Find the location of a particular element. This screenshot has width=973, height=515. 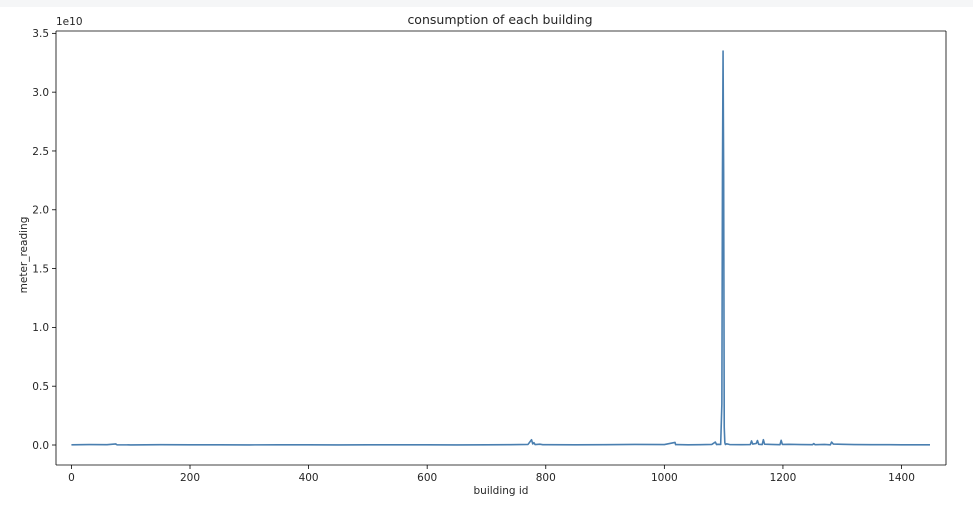

y-axis-offset-label: 1e10 is located at coordinates (69, 22).